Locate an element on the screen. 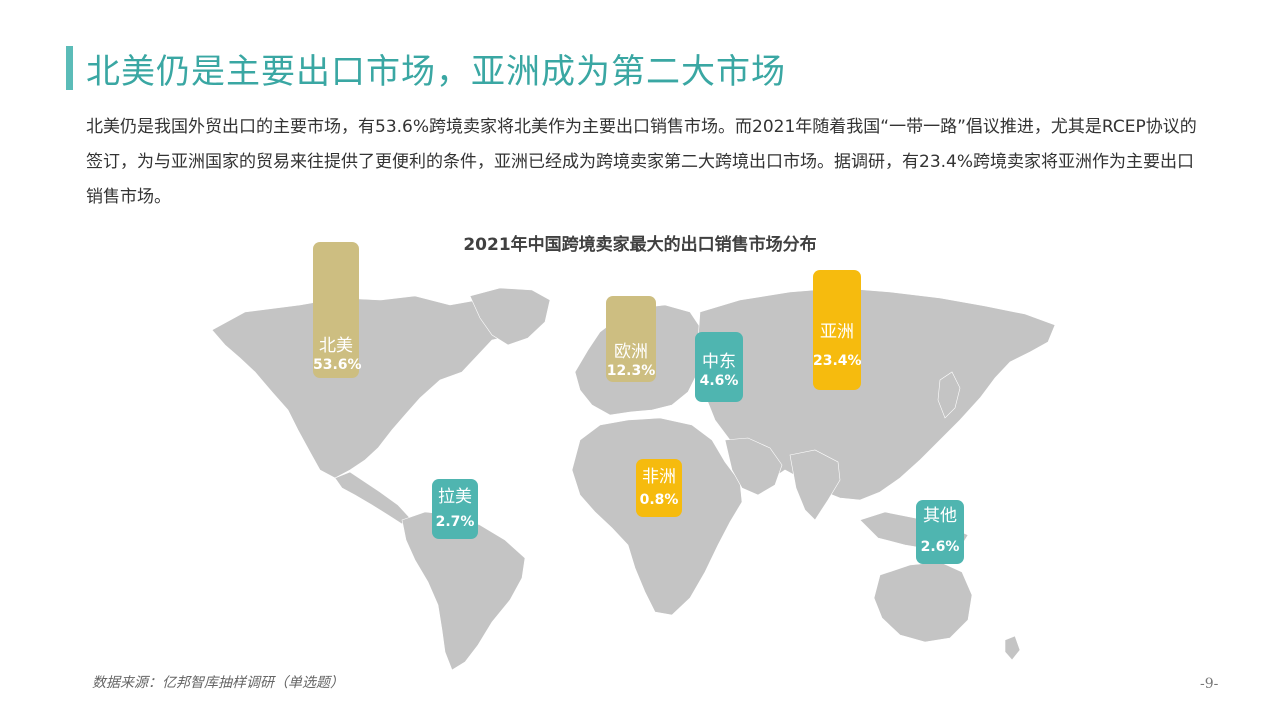 This screenshot has width=1280, height=724. market-label: 中东 is located at coordinates (719, 362).